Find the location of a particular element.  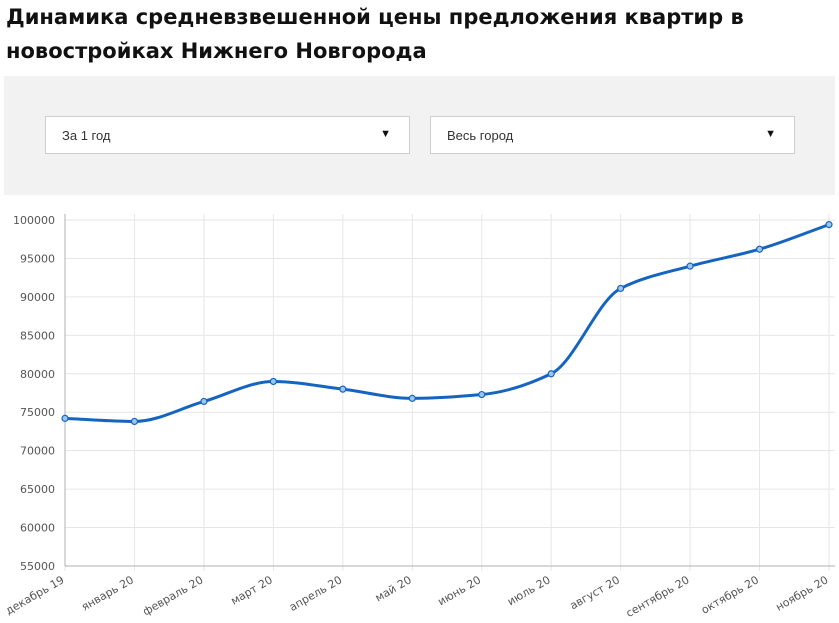

x-tick-label: май 20 is located at coordinates (393, 588).